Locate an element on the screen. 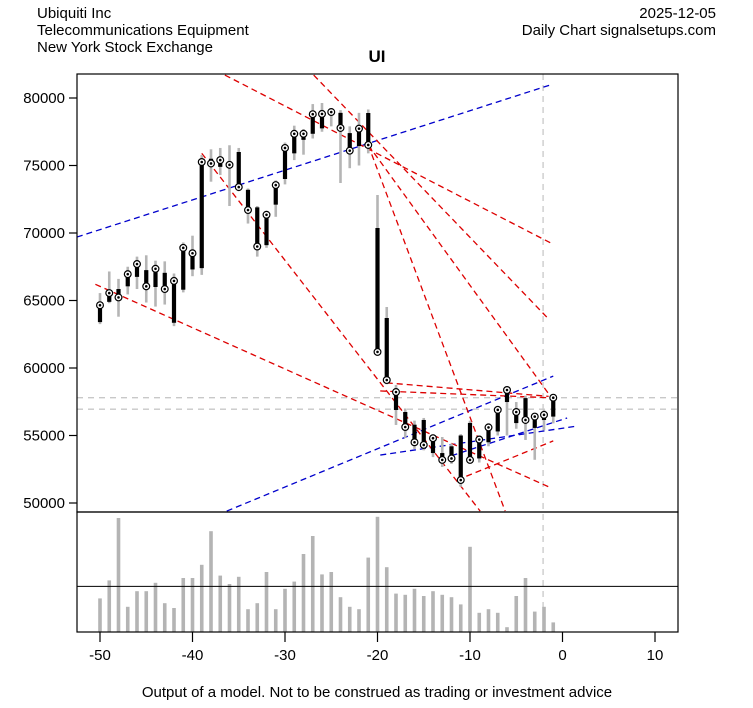  chart-source: Daily Chart signalsetups.com is located at coordinates (618, 30).